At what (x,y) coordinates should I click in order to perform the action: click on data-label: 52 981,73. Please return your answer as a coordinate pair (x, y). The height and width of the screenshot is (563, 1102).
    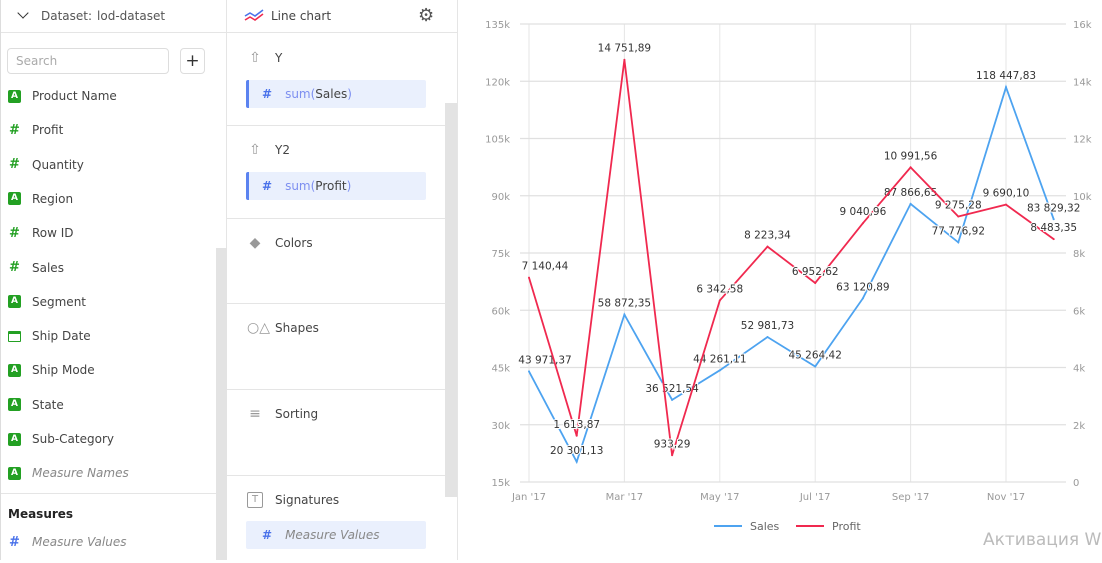
    Looking at the image, I should click on (767, 326).